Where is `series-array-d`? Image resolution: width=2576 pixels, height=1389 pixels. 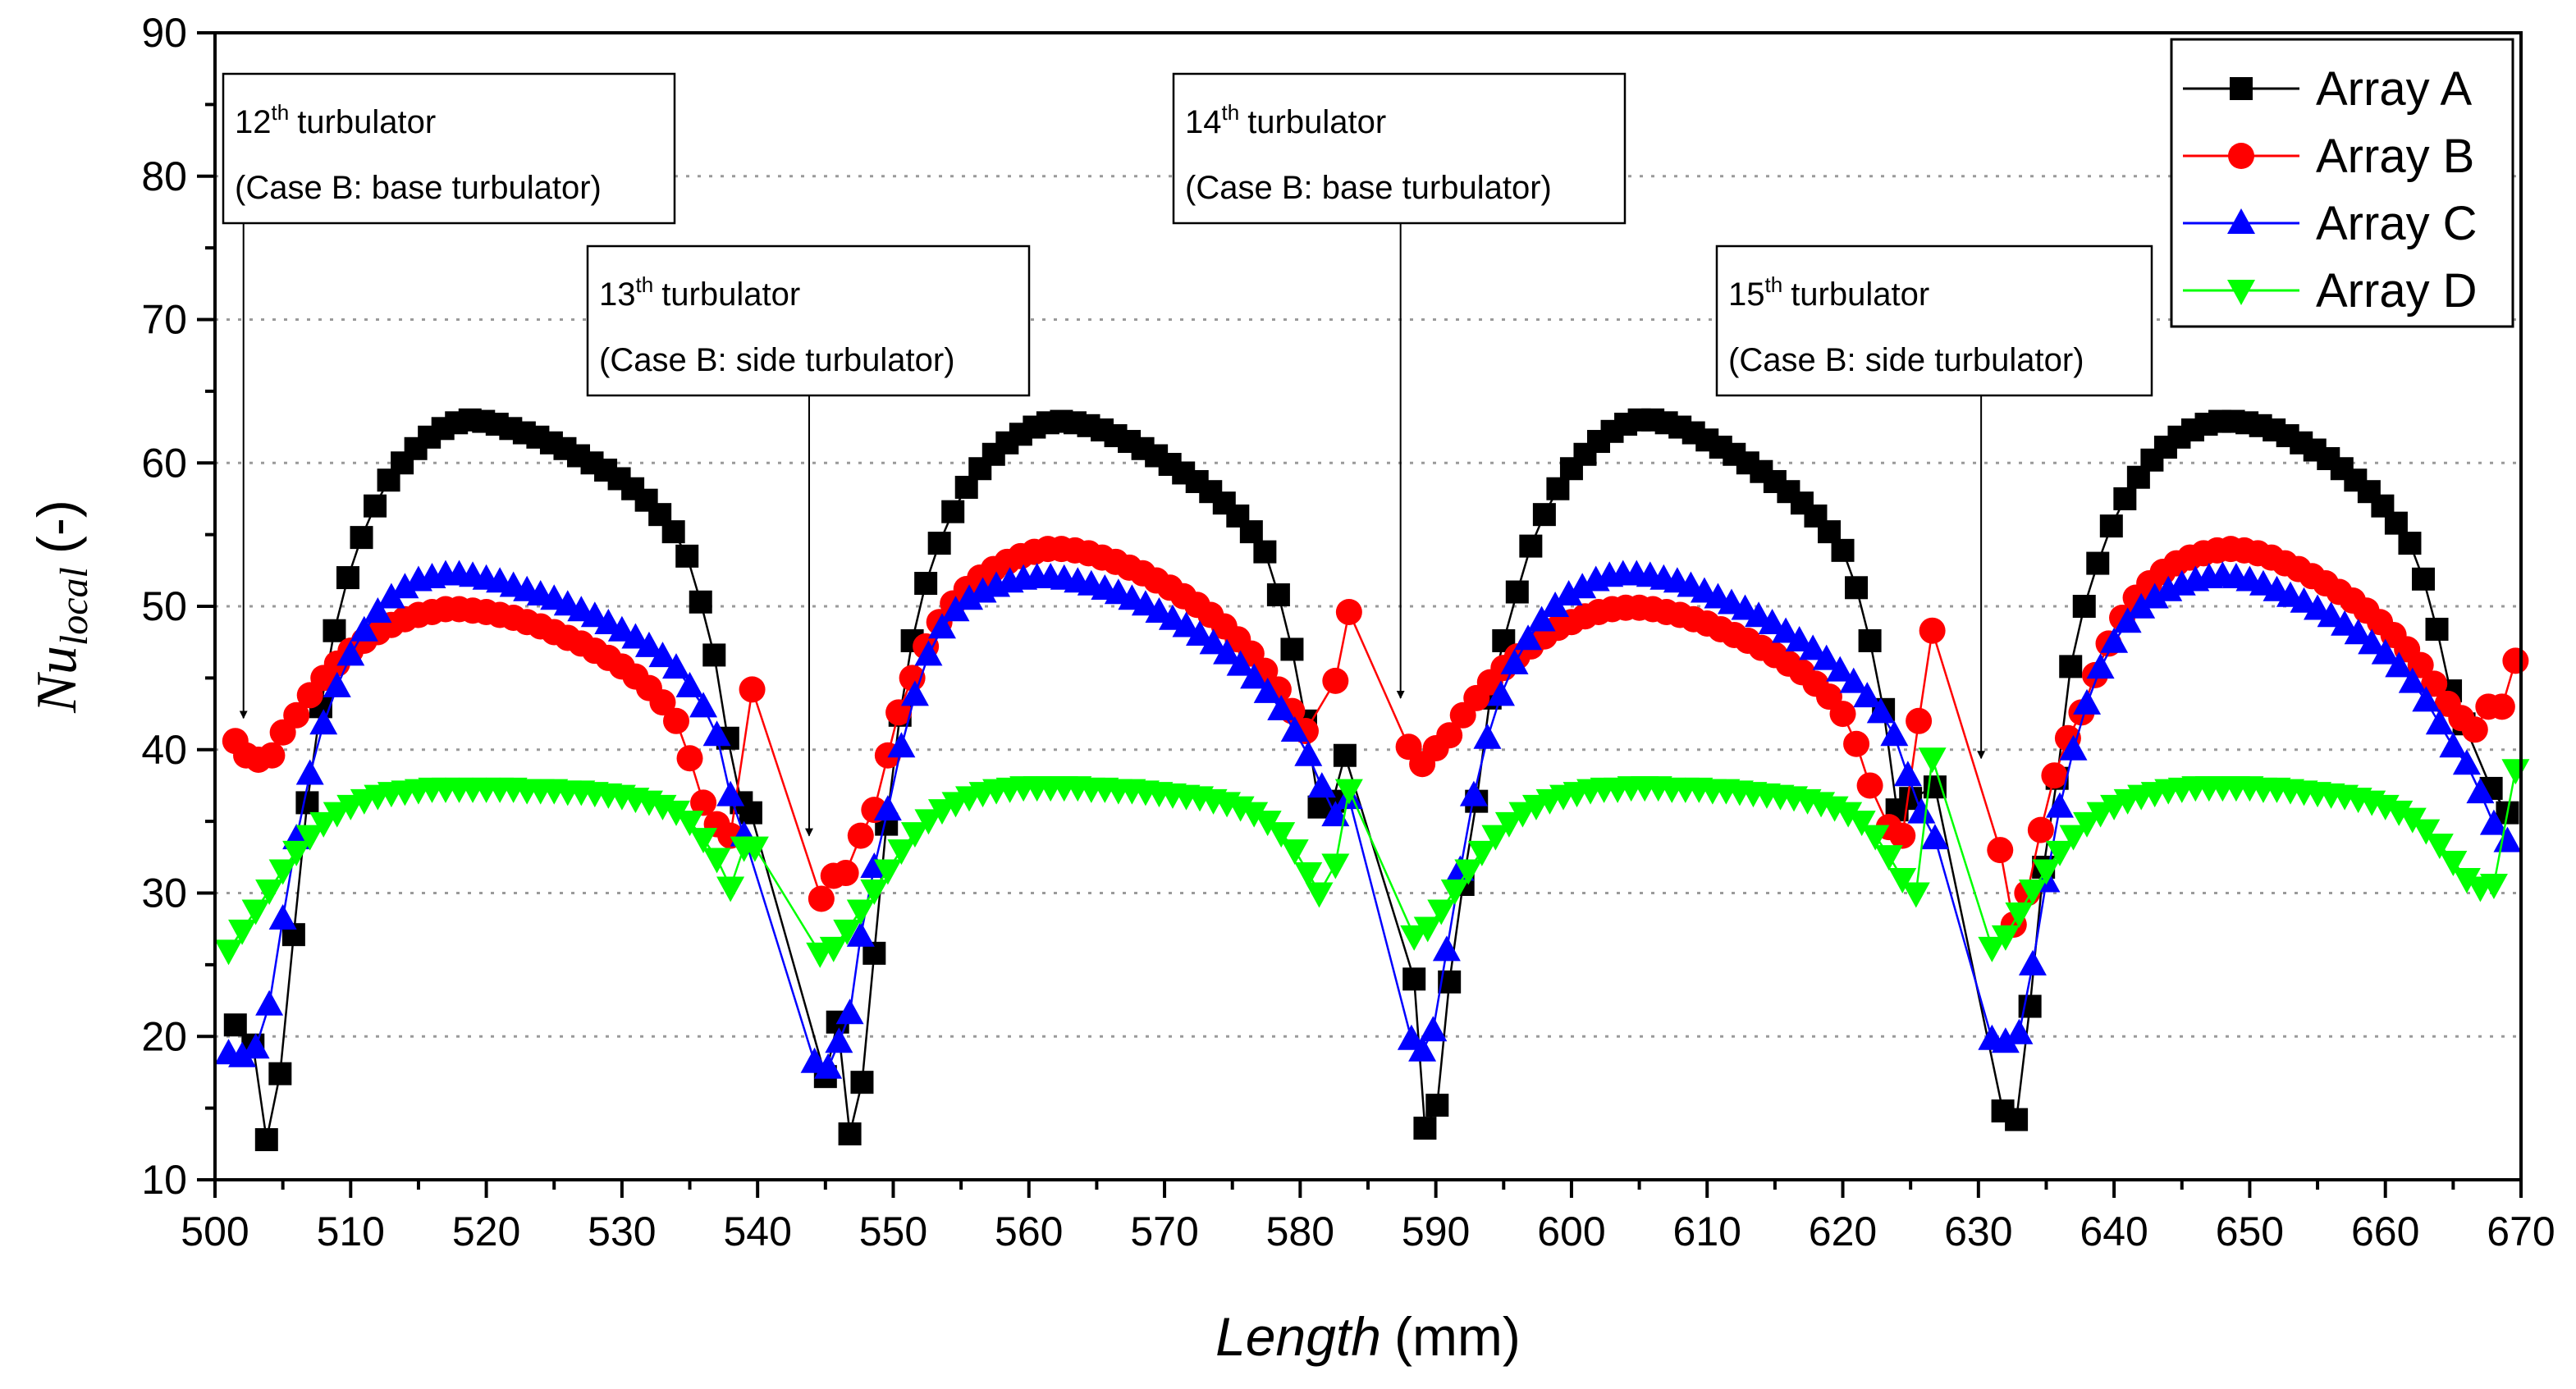 series-array-d is located at coordinates (1372, 857).